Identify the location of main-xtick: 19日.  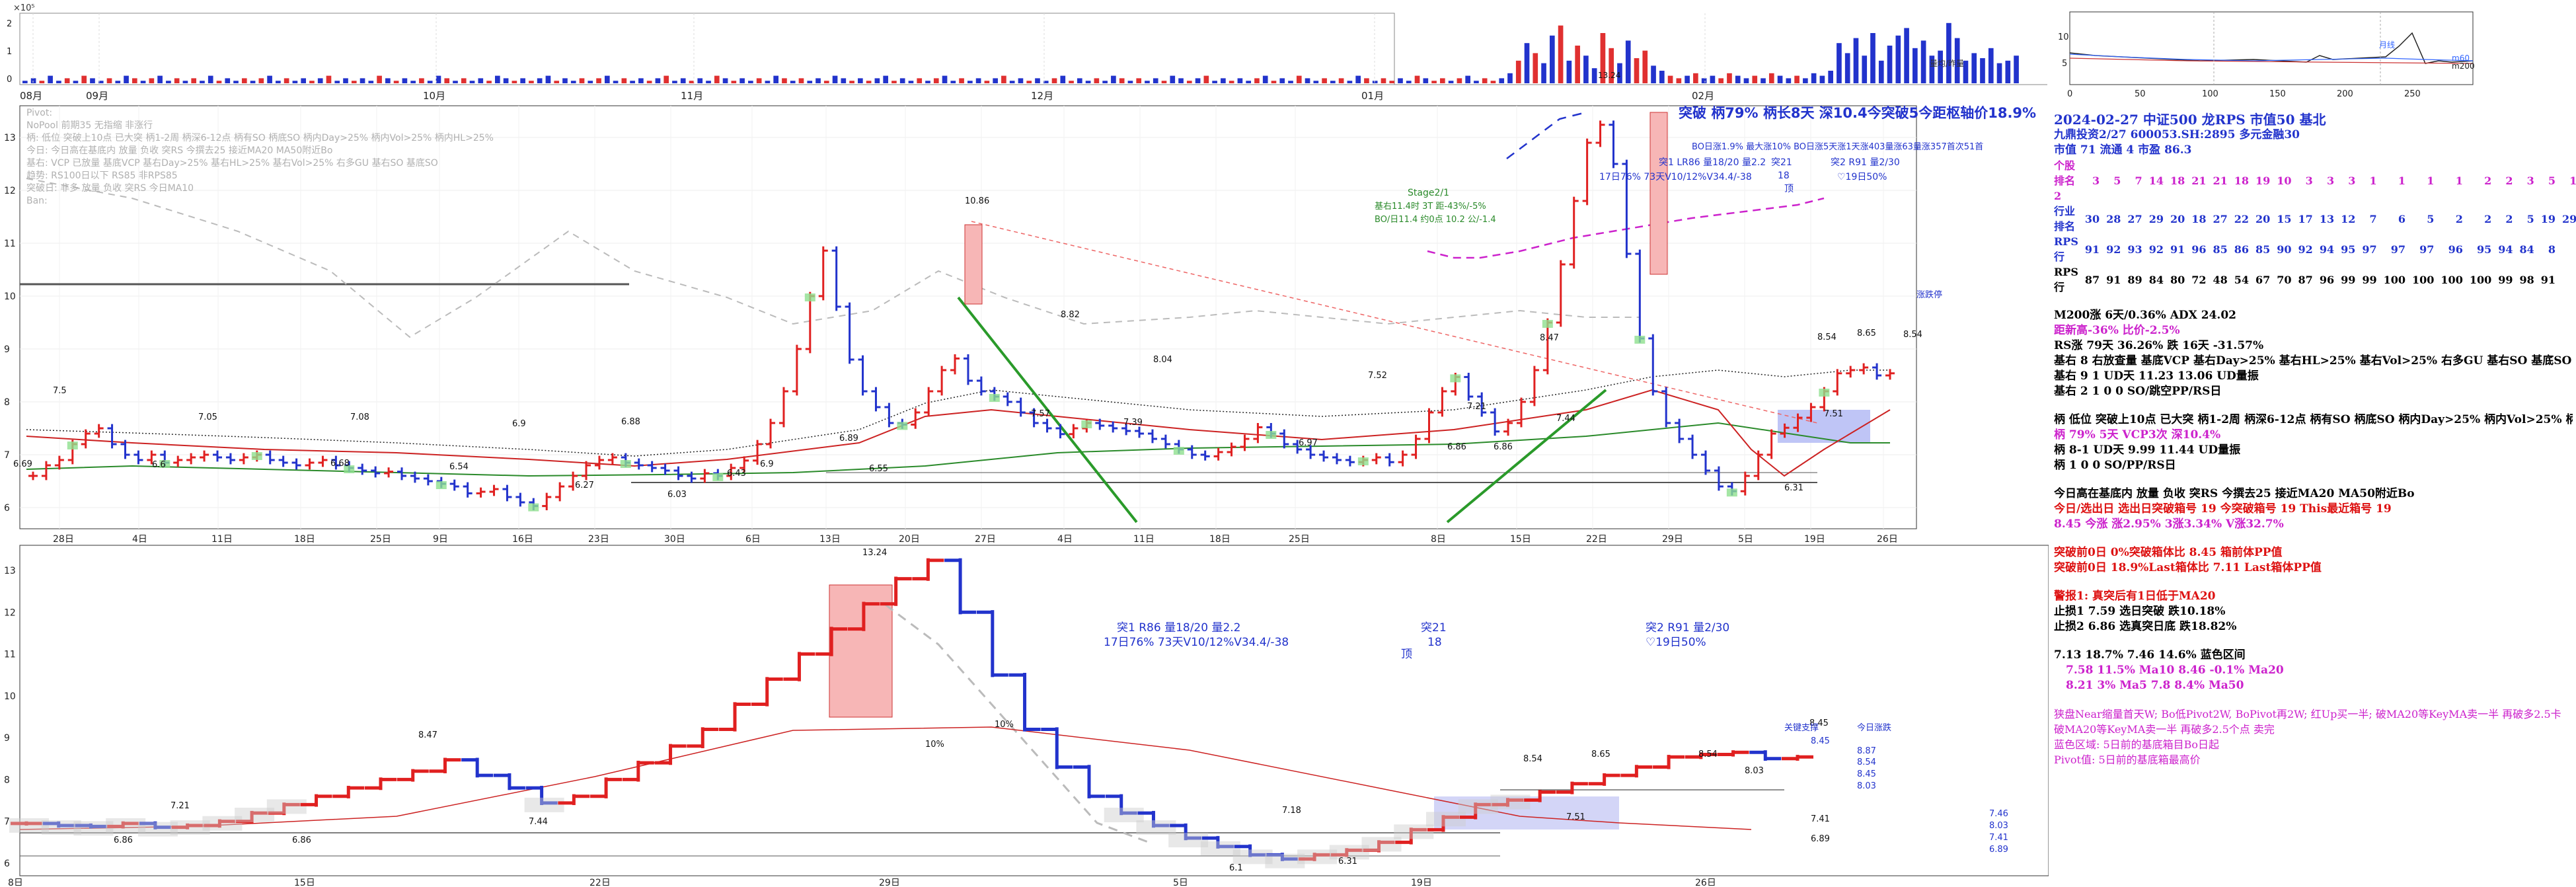
(1814, 539).